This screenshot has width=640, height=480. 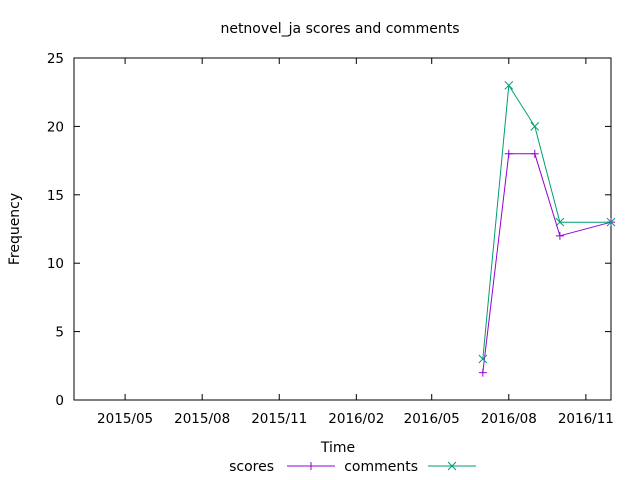 What do you see at coordinates (59, 401) in the screenshot?
I see `y-tick-label: 0` at bounding box center [59, 401].